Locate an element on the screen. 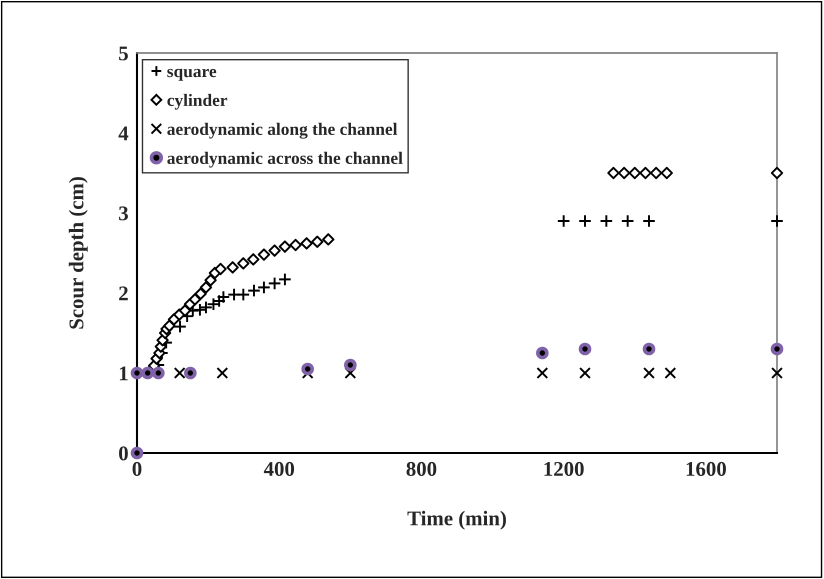 The width and height of the screenshot is (824, 579). y-tick-label: 4 is located at coordinates (123, 133).